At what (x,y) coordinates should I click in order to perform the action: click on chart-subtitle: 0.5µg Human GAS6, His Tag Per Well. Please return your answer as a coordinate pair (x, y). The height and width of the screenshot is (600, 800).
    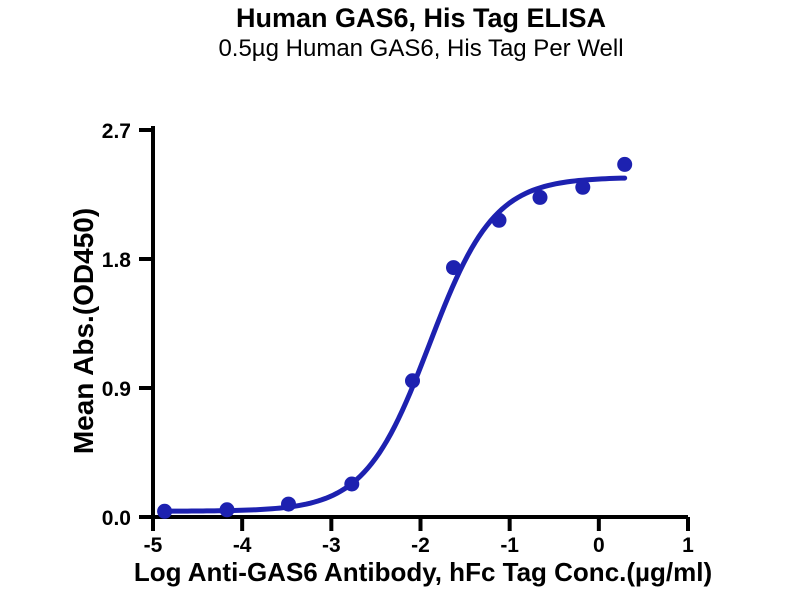
    Looking at the image, I should click on (421, 48).